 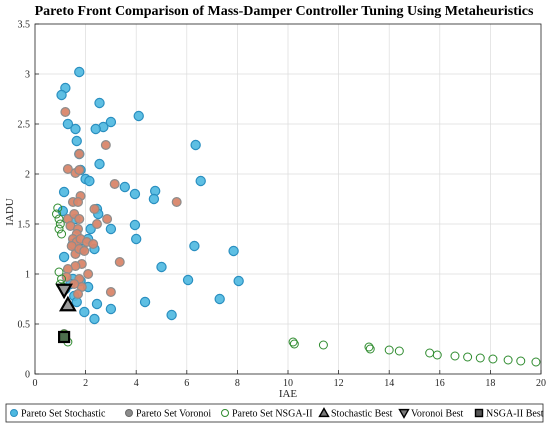 I want to click on x-axis-label: IAE, so click(x=288, y=394).